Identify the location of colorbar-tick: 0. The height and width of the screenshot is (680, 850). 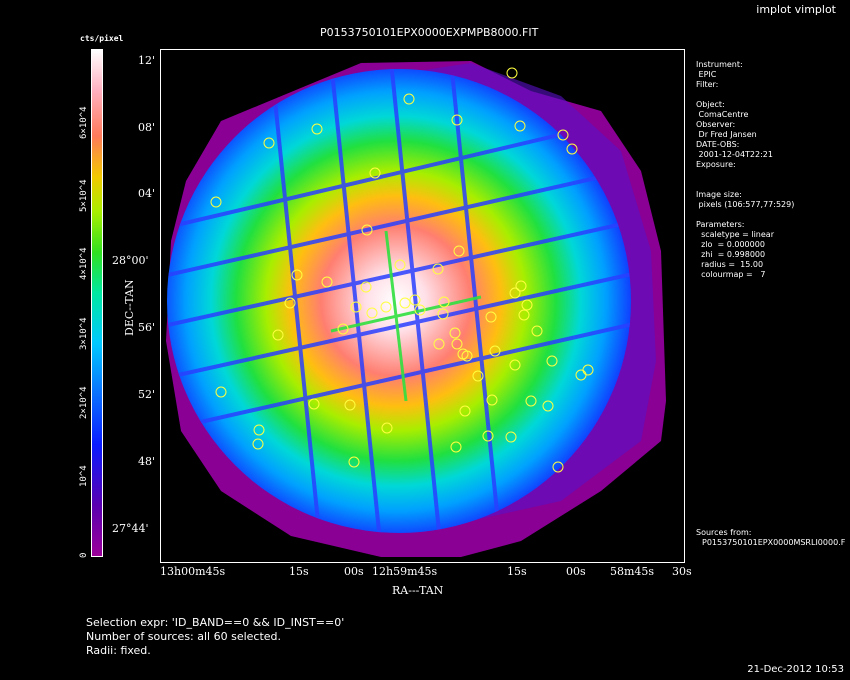
(84, 555).